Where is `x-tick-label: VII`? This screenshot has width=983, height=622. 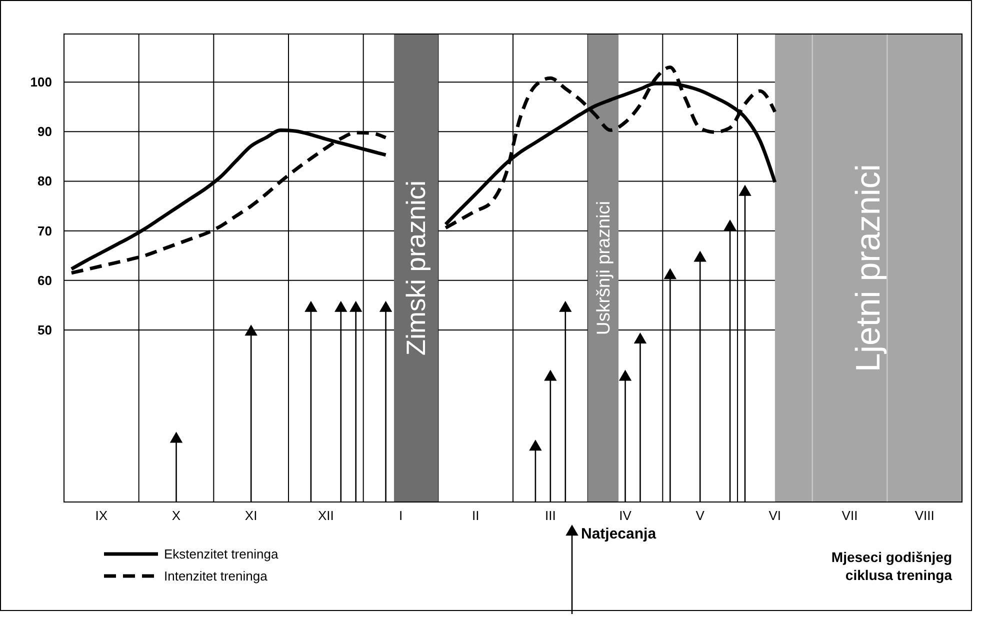 x-tick-label: VII is located at coordinates (850, 515).